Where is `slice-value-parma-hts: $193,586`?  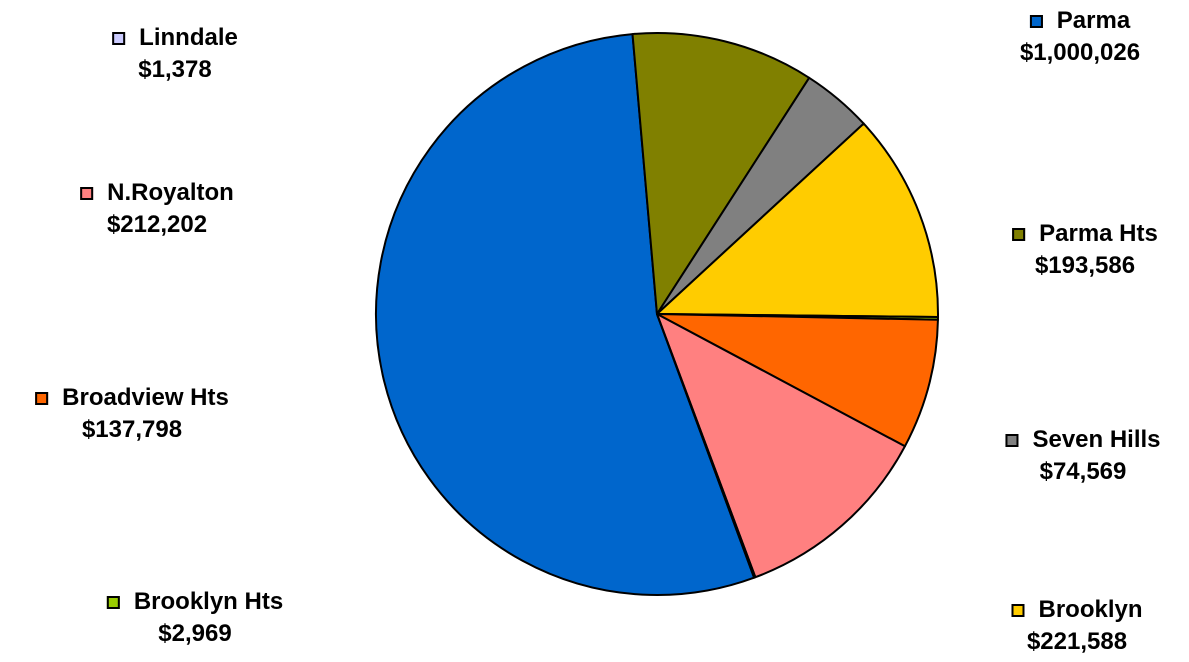
slice-value-parma-hts: $193,586 is located at coordinates (1085, 265).